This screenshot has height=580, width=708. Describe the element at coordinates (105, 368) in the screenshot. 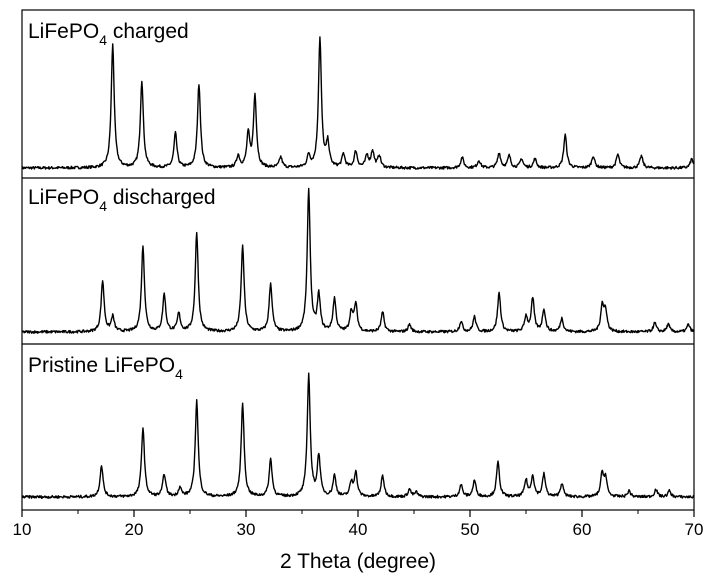

I see `panel-label-pristine: Pristine LiFePO4` at that location.